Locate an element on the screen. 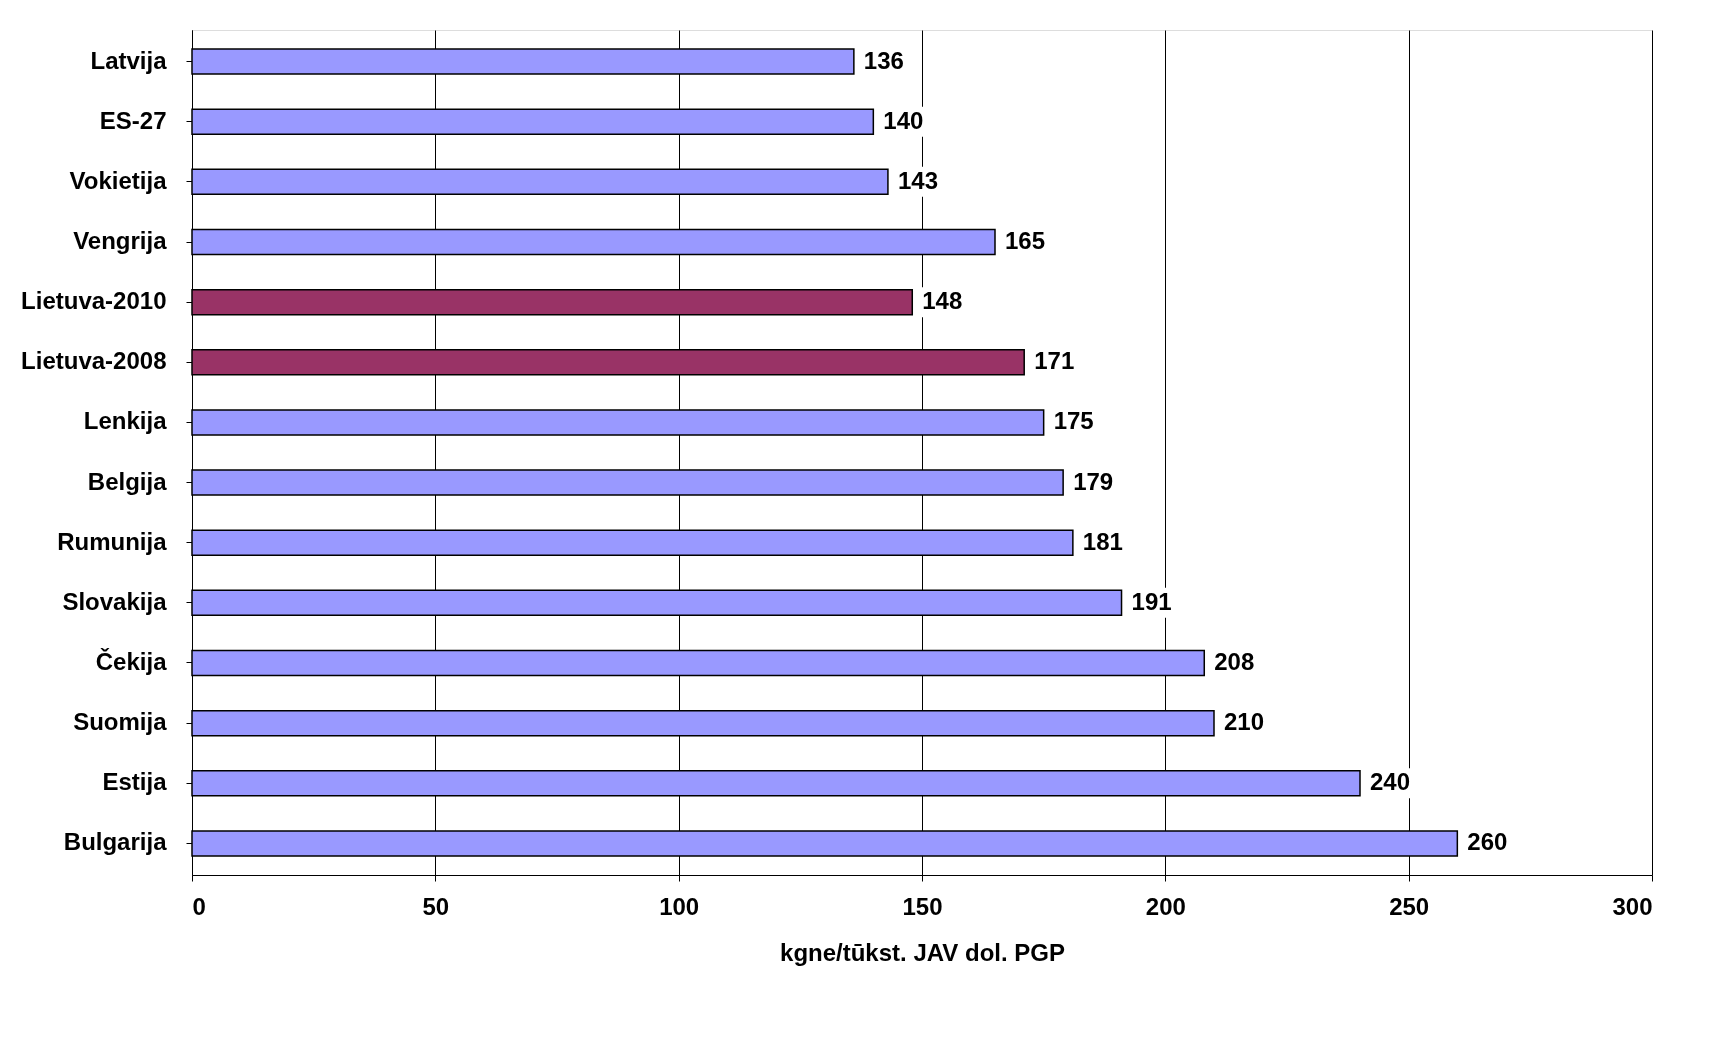 This screenshot has width=1719, height=1037. data-label: 260 is located at coordinates (1487, 842).